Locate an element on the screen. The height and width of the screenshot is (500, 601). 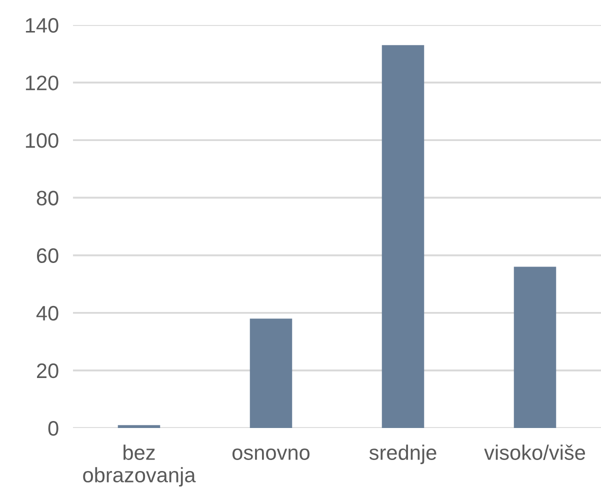
y-tick-label: 0 is located at coordinates (53, 428).